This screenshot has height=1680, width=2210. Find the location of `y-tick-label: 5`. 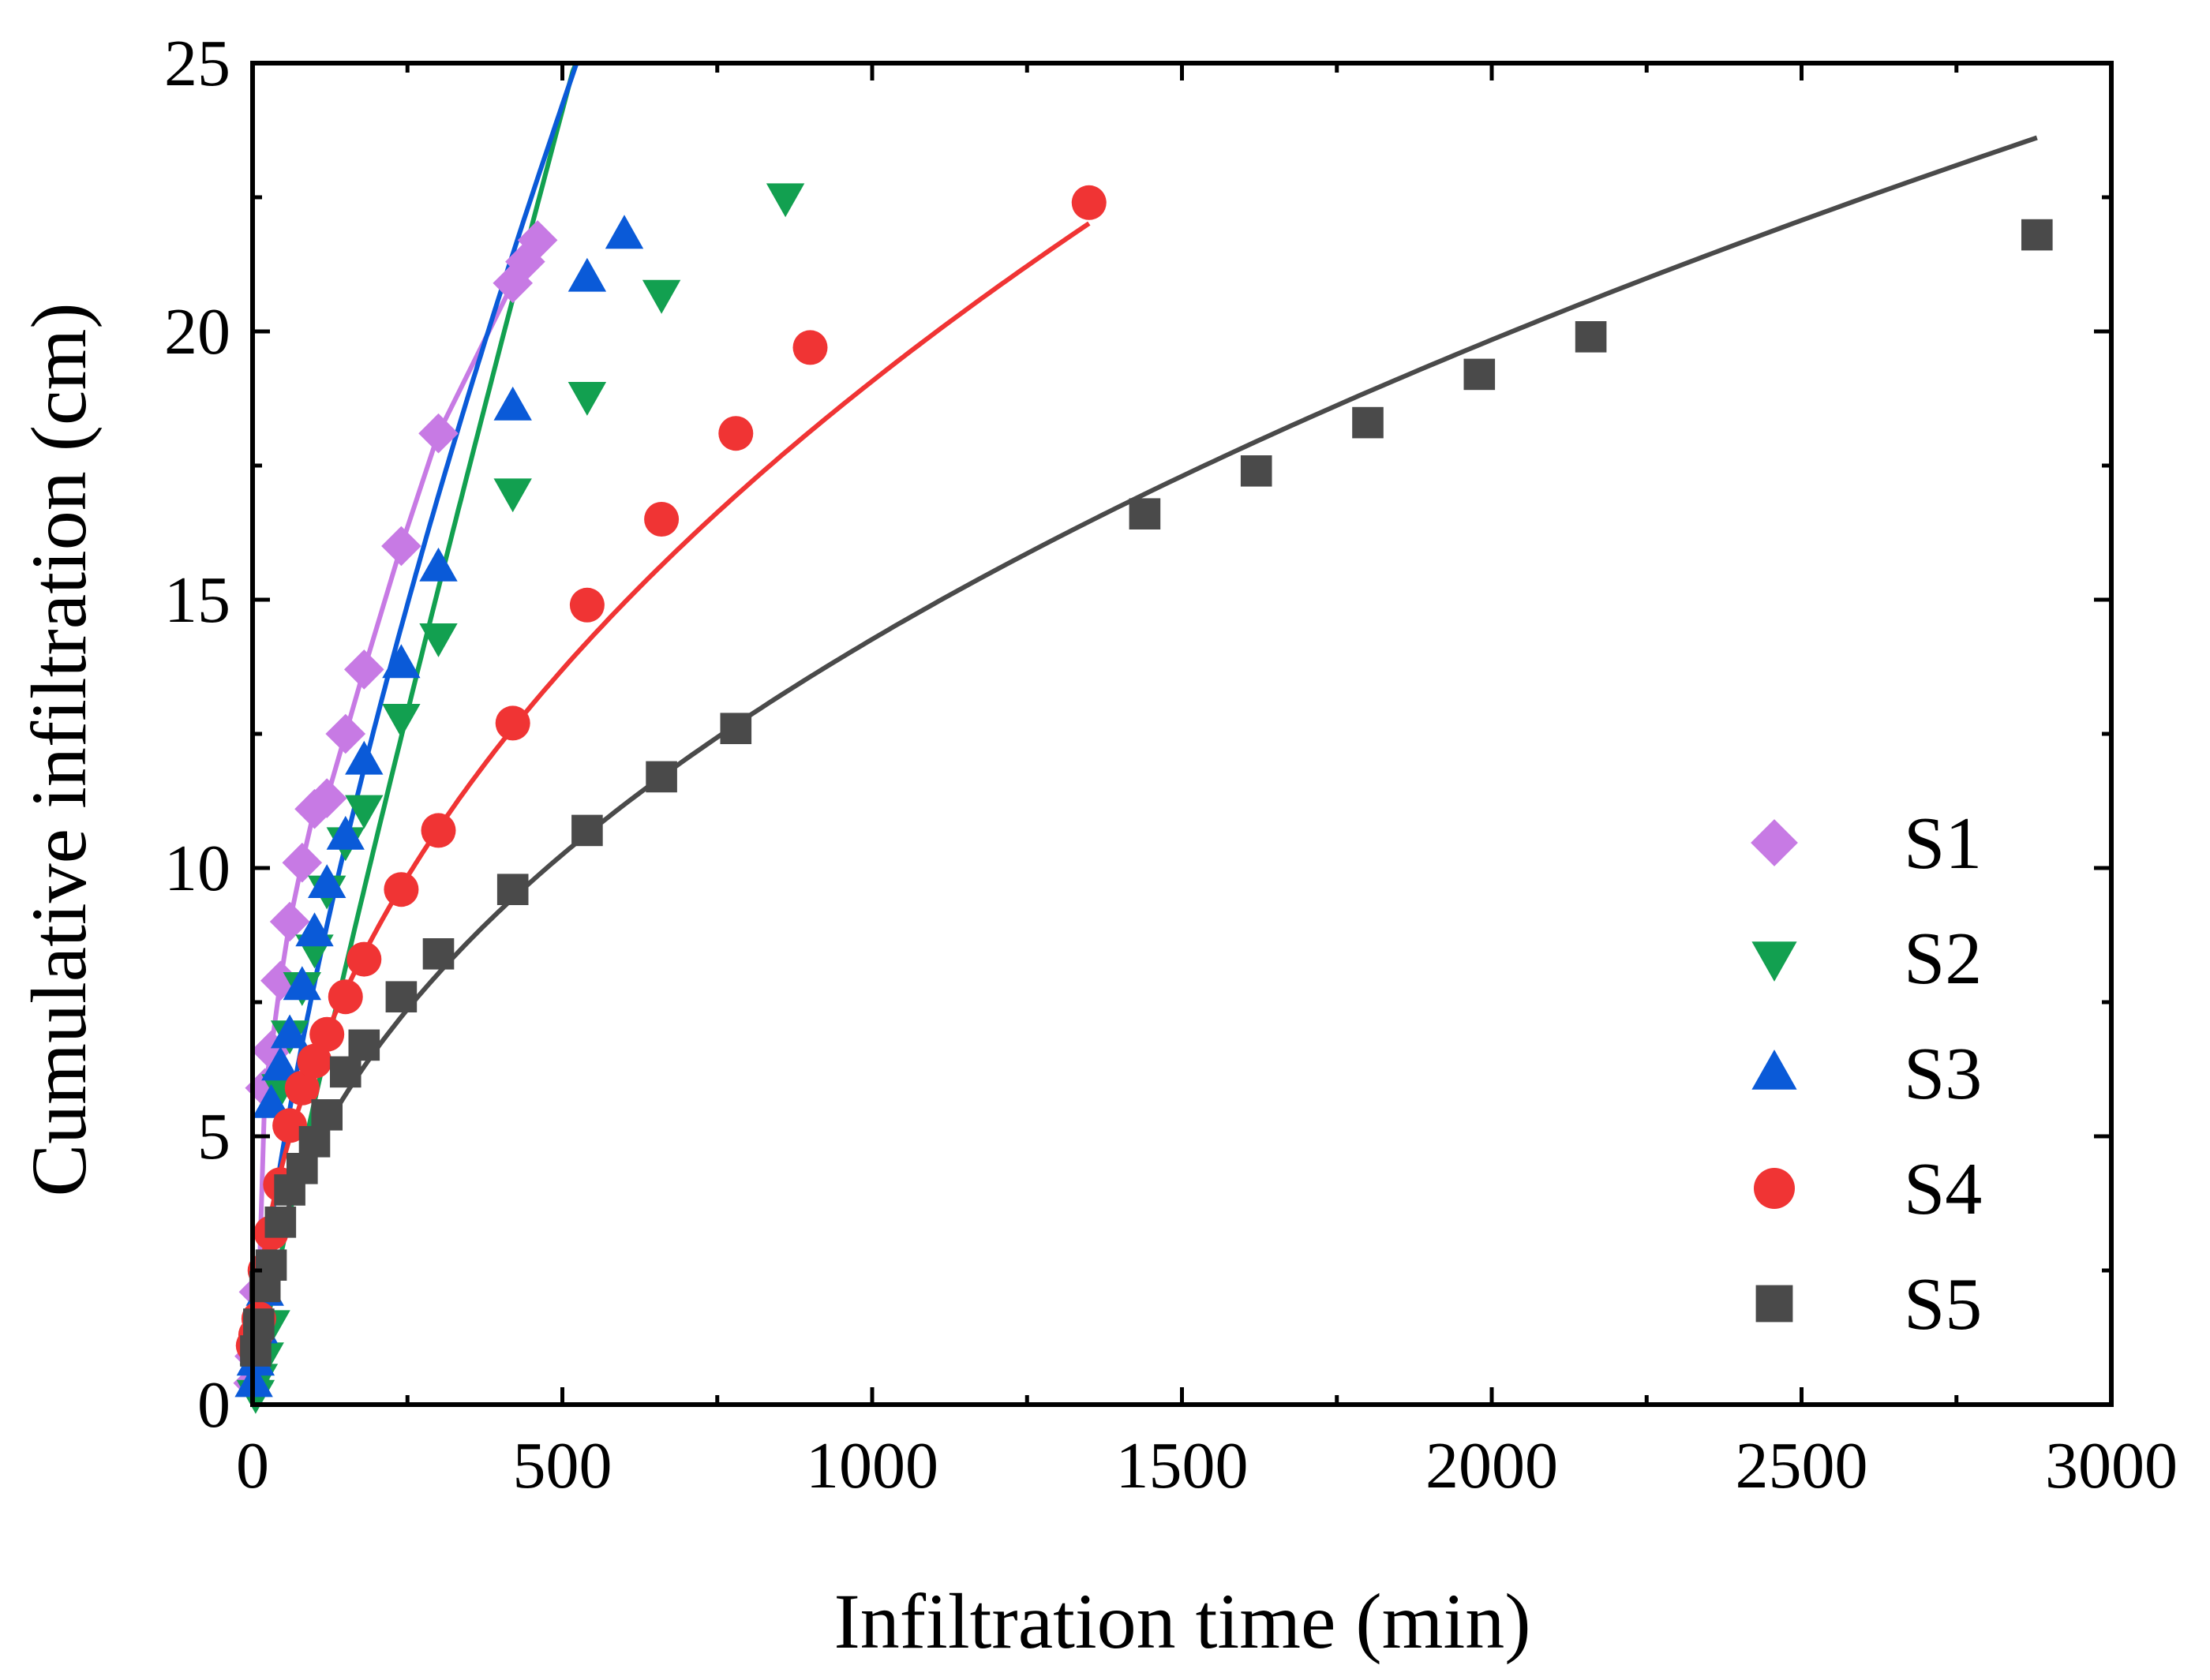

y-tick-label: 5 is located at coordinates (213, 1136).